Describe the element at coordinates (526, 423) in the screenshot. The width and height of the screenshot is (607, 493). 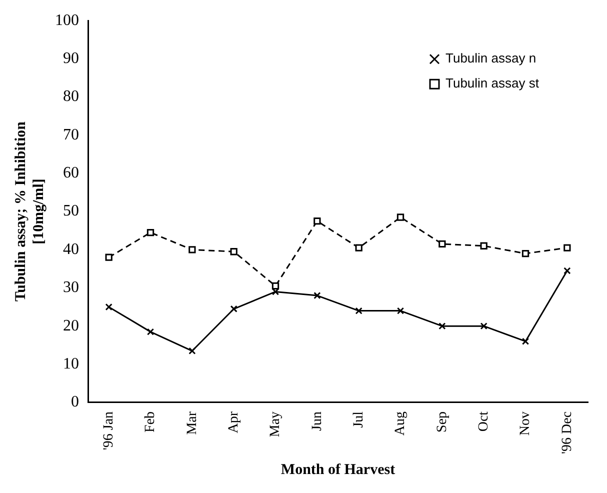
I see `x-tick-label: Nov` at that location.